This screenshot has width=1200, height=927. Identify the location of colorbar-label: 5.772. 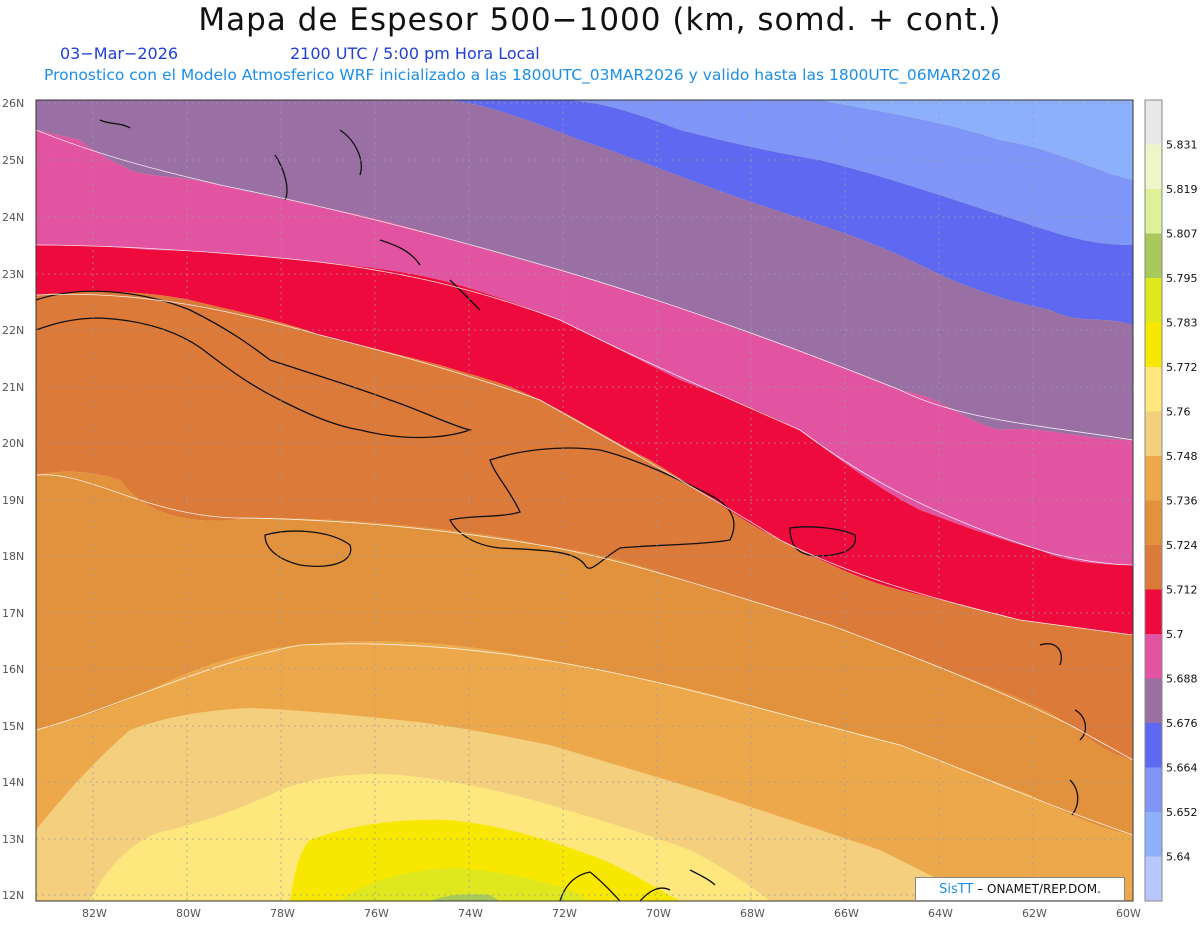
(1182, 367).